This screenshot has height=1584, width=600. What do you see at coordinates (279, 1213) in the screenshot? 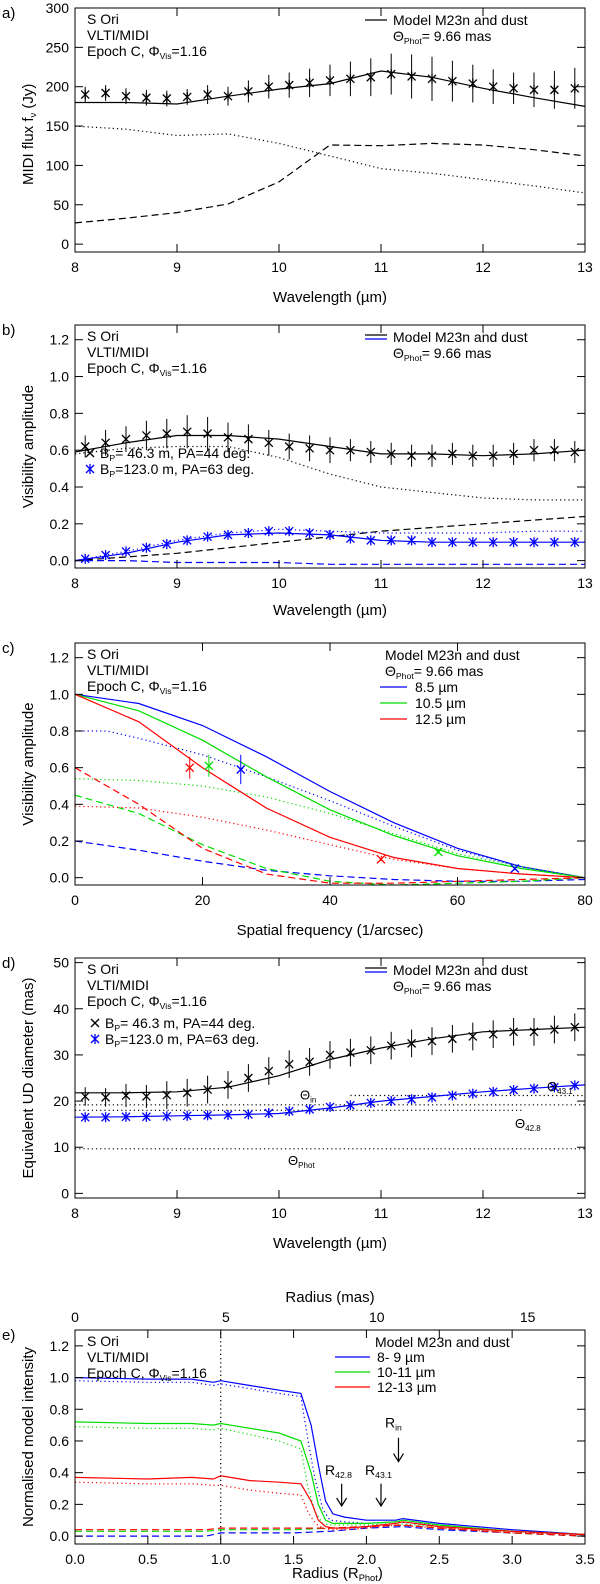
I see `x-tick-label: 10` at bounding box center [279, 1213].